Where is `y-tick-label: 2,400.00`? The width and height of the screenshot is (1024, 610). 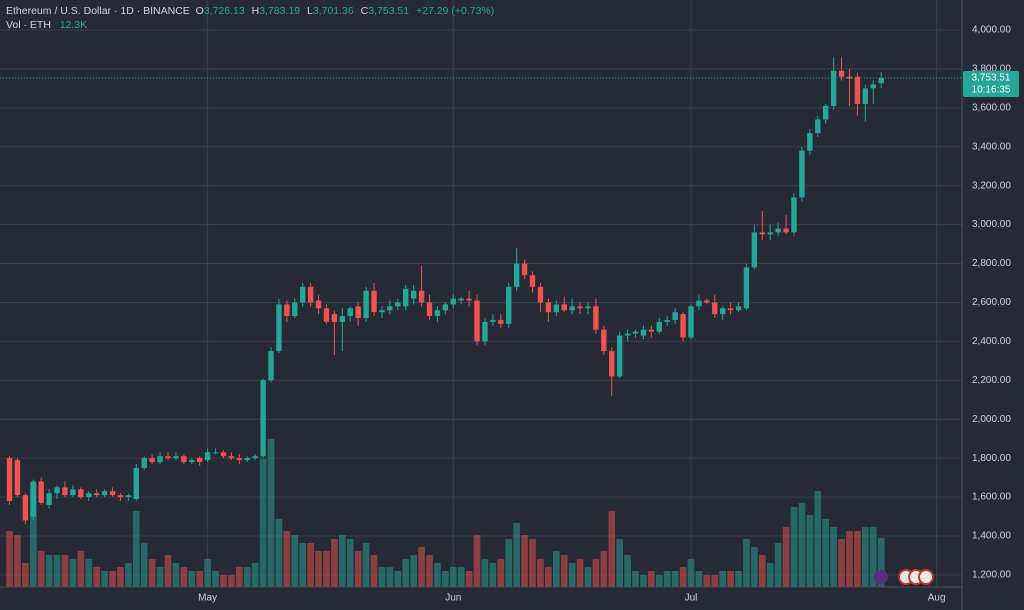
y-tick-label: 2,400.00 is located at coordinates (991, 341).